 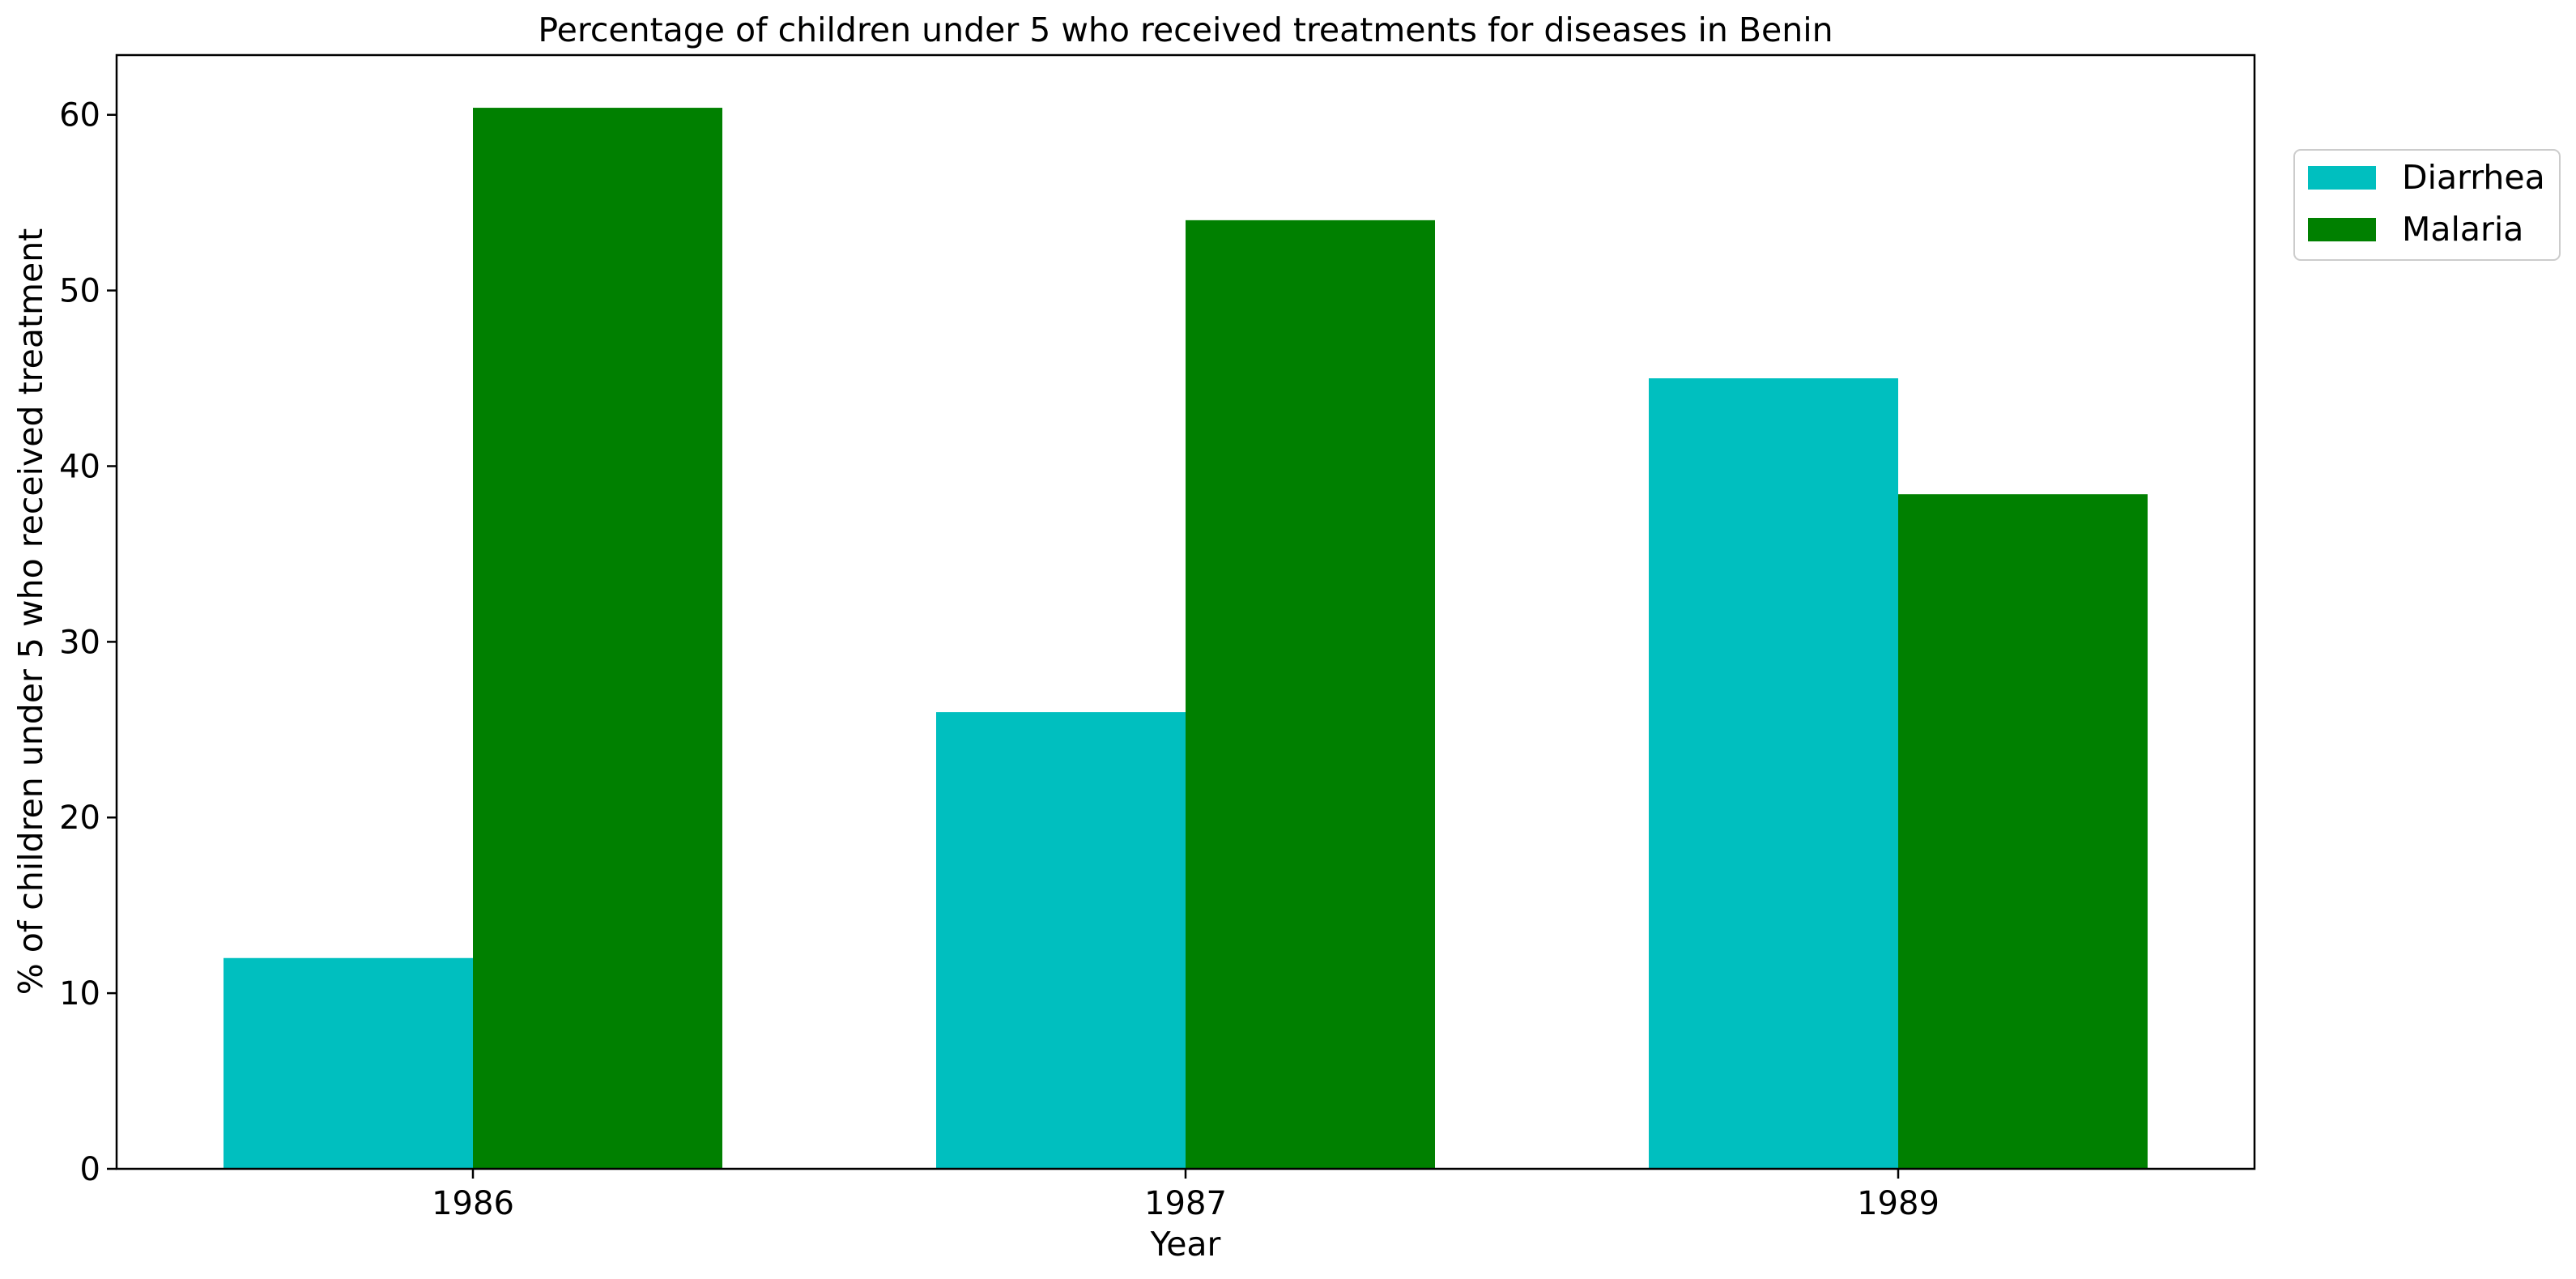 I want to click on y-tick-label: 20, so click(x=79, y=818).